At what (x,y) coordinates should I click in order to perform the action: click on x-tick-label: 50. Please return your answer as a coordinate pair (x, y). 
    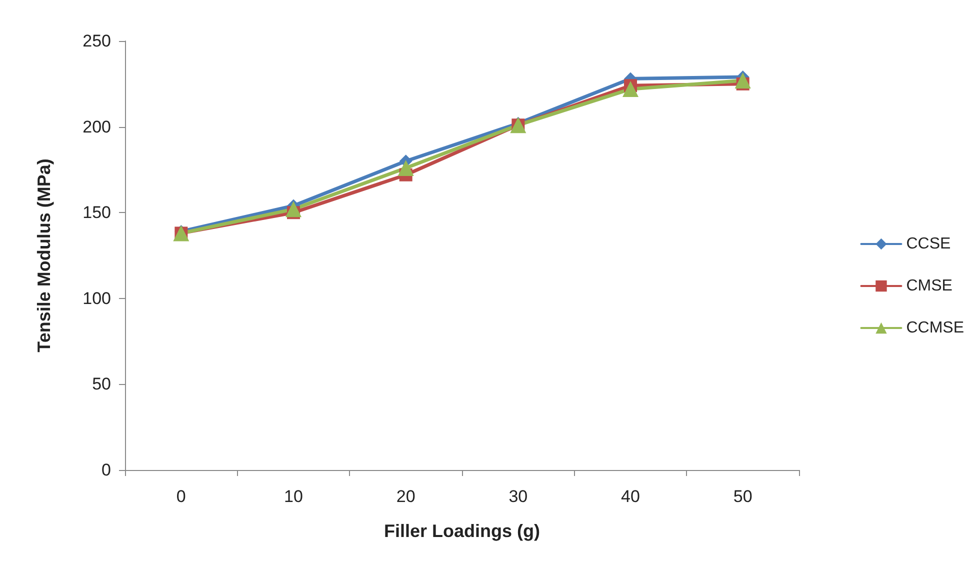
    Looking at the image, I should click on (742, 496).